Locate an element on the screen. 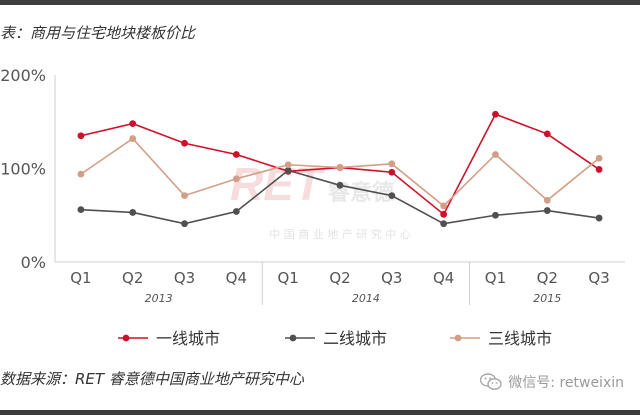  chart-title: 表：商用与住宅地块楼板价比 is located at coordinates (98, 33).